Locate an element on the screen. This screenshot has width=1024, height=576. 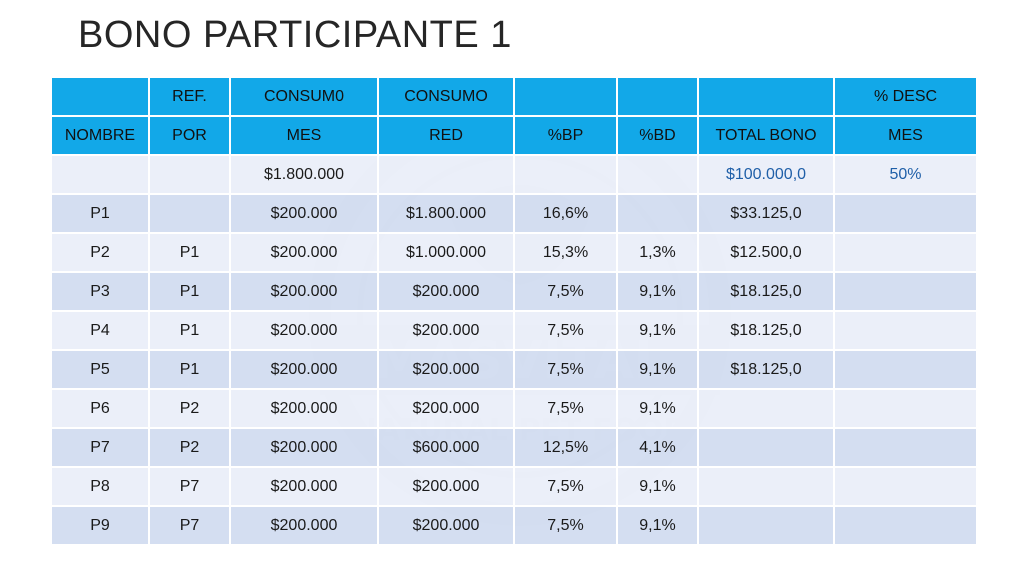
table-row: P2 P1 $200.000 $1.000.000 15,3% 1,3% $12.500,0 is located at coordinates (515, 253).